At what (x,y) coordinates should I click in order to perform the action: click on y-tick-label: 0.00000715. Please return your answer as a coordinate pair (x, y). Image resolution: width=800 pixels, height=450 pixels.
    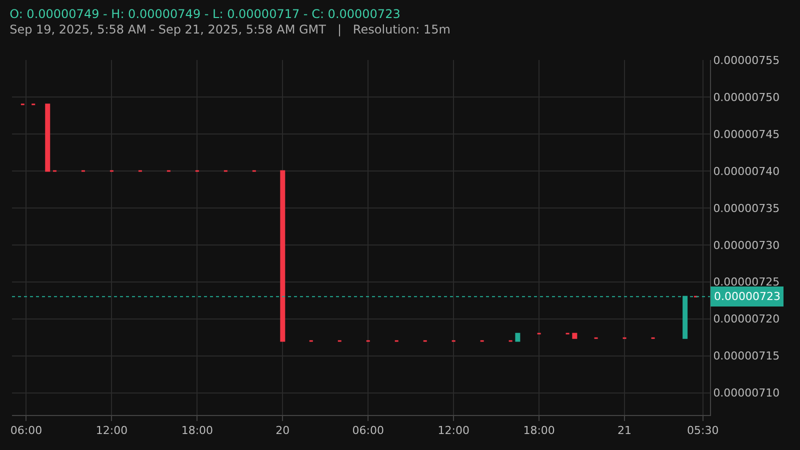
    Looking at the image, I should click on (746, 356).